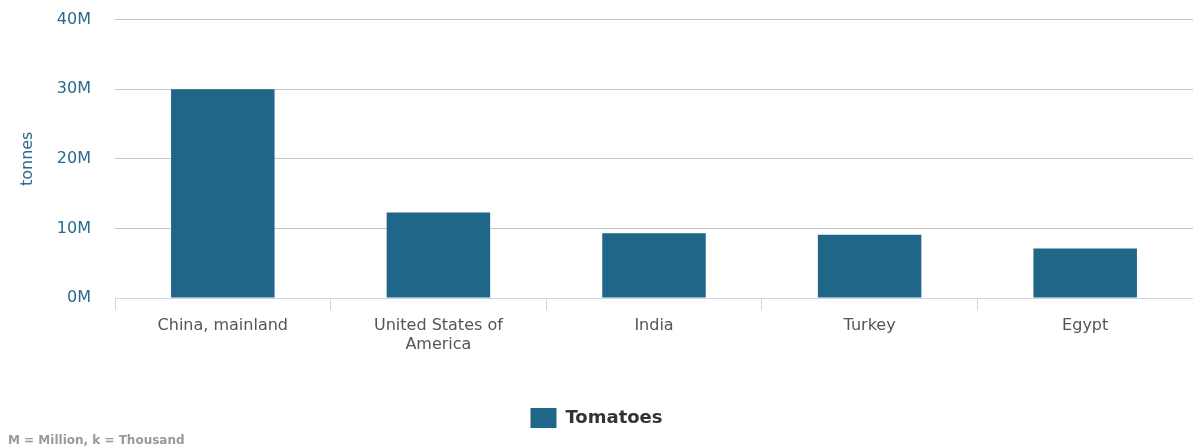  I want to click on y-tick-label: 10M, so click(73, 227).